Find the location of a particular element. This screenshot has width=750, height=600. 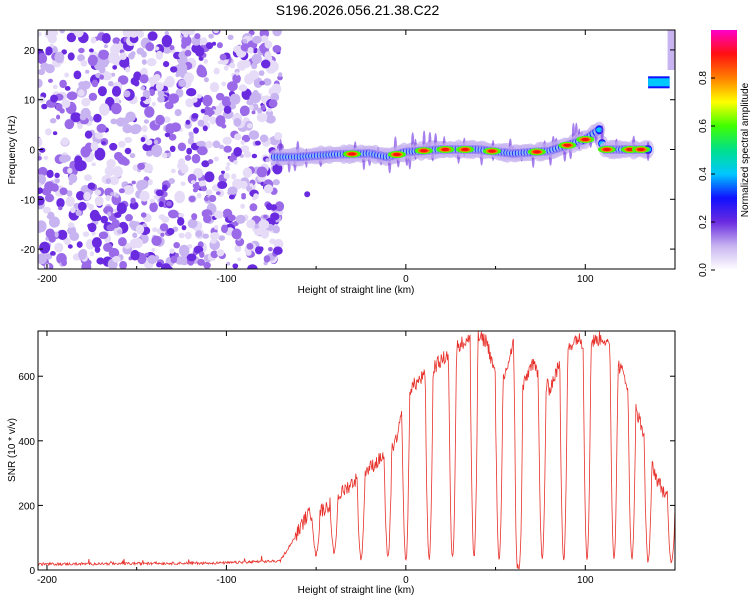

bottom-y-tick-label: 200 is located at coordinates (26, 506).